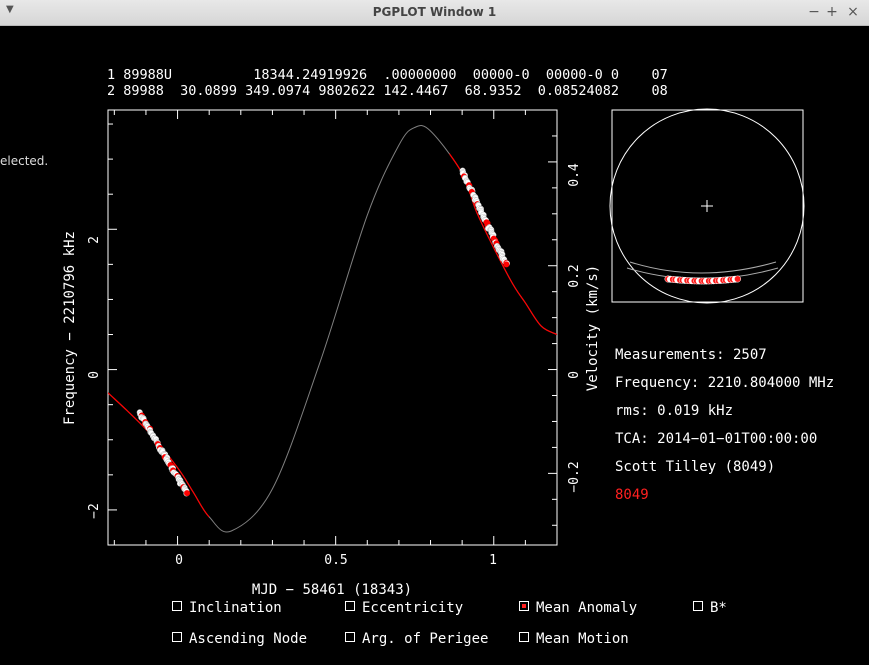 This screenshot has width=869, height=665. Describe the element at coordinates (574, 375) in the screenshot. I see `y2-tick-label: 0` at that location.